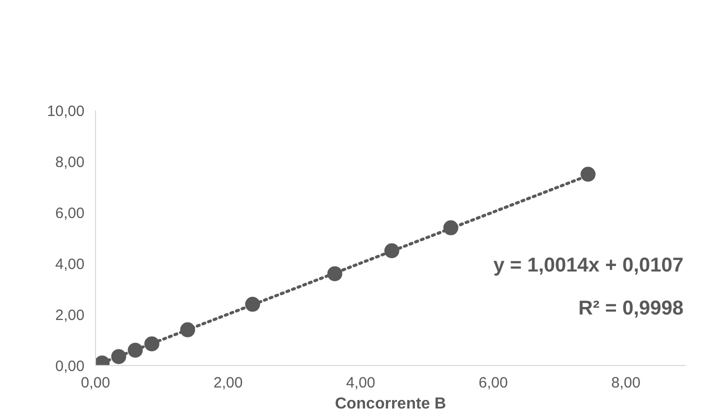  I want to click on point, so click(588, 174).